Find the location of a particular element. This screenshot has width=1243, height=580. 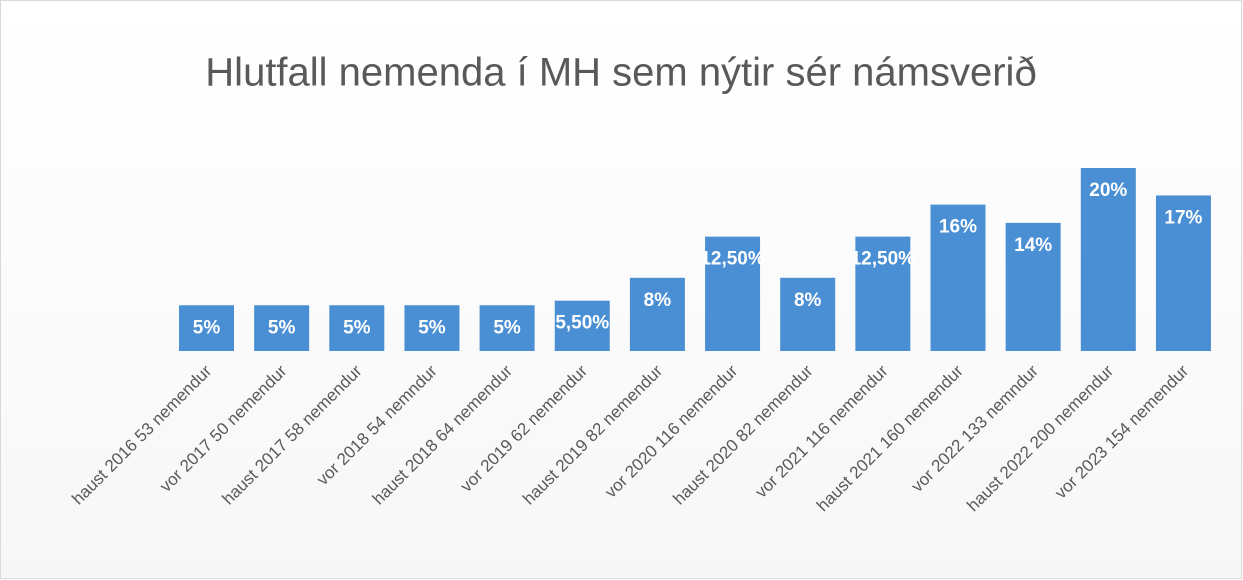

data-label: 14% is located at coordinates (1033, 245).